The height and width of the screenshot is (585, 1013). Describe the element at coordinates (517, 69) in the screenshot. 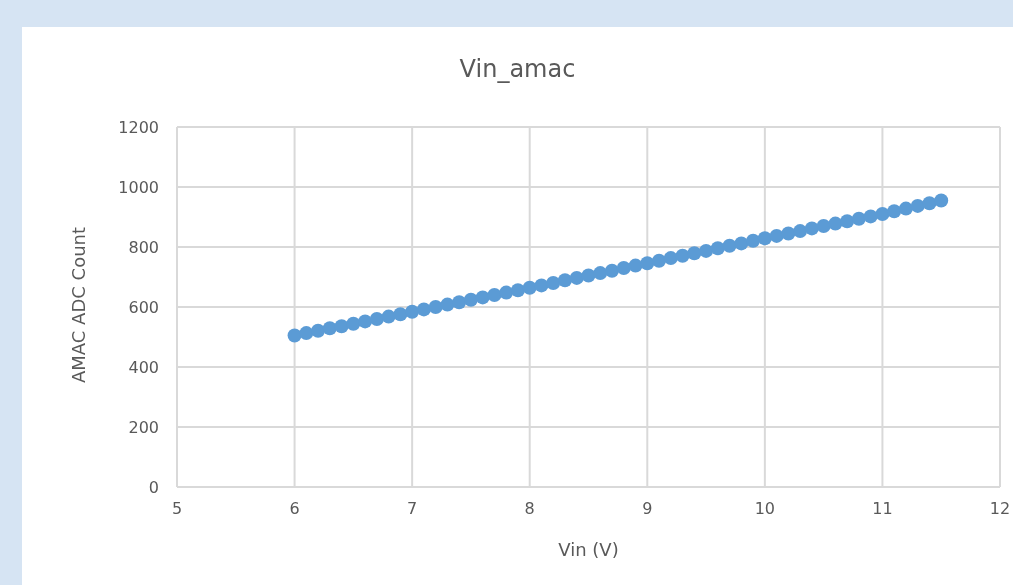

I see `chart-title: Vin_amac` at that location.